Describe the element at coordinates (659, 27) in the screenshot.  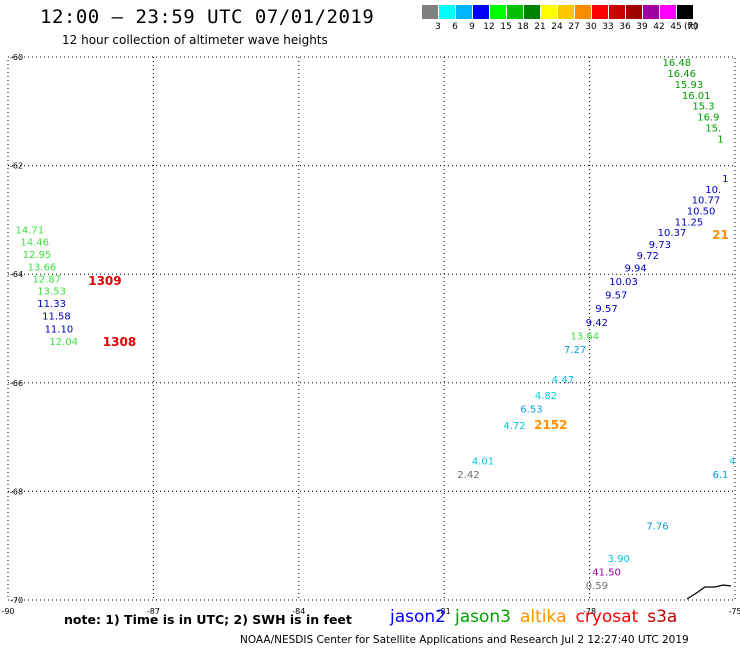
I see `scale-label: 42` at that location.